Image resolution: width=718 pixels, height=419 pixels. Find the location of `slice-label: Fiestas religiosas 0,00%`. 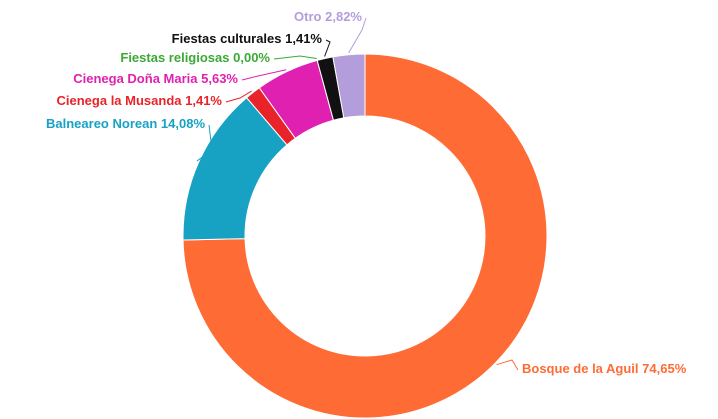

slice-label: Fiestas religiosas 0,00% is located at coordinates (195, 57).